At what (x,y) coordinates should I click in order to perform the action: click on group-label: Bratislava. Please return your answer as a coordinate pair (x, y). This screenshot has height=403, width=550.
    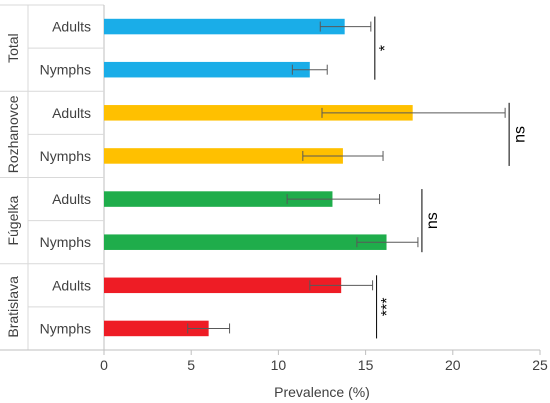
    Looking at the image, I should click on (13, 307).